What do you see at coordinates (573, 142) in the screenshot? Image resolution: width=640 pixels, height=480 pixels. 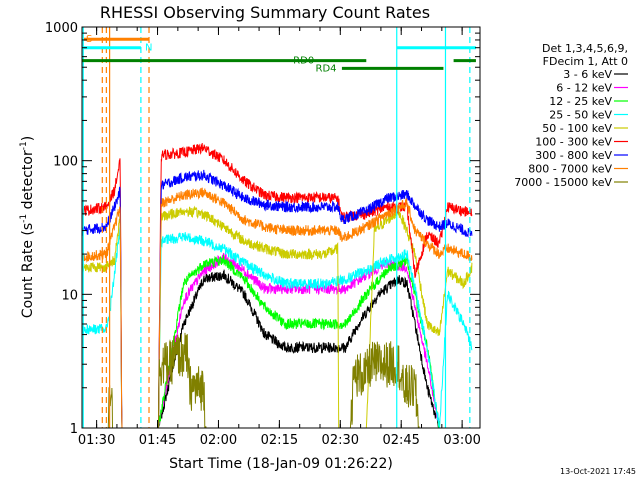 I see `legend-entry-label: 100 - 300 keV` at bounding box center [573, 142].